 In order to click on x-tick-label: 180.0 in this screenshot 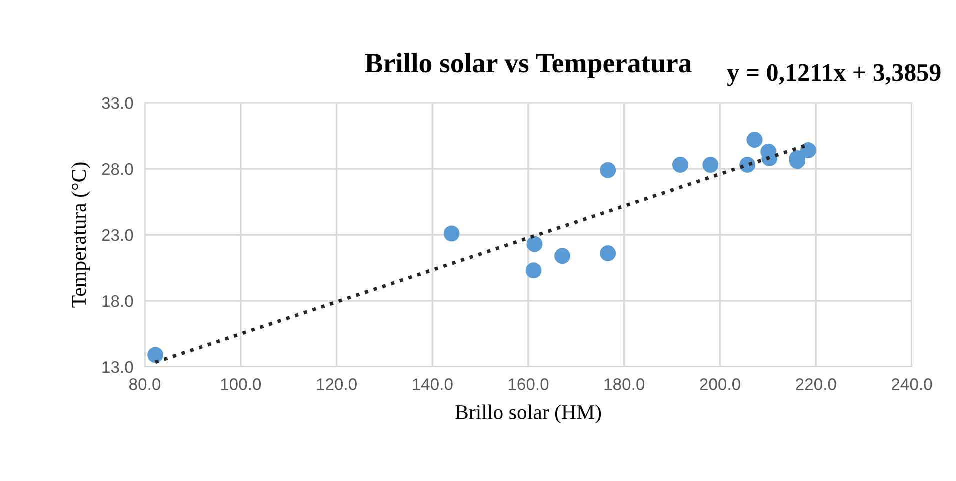, I will do `click(624, 384)`.